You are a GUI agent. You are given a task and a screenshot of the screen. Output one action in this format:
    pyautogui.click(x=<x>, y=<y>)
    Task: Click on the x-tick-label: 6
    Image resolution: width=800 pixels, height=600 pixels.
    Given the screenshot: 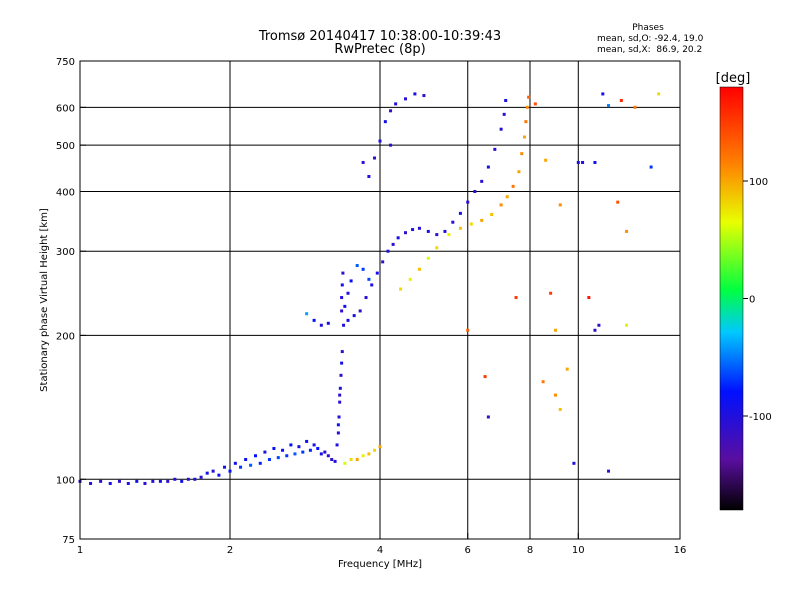 What is the action you would take?
    pyautogui.click(x=468, y=550)
    